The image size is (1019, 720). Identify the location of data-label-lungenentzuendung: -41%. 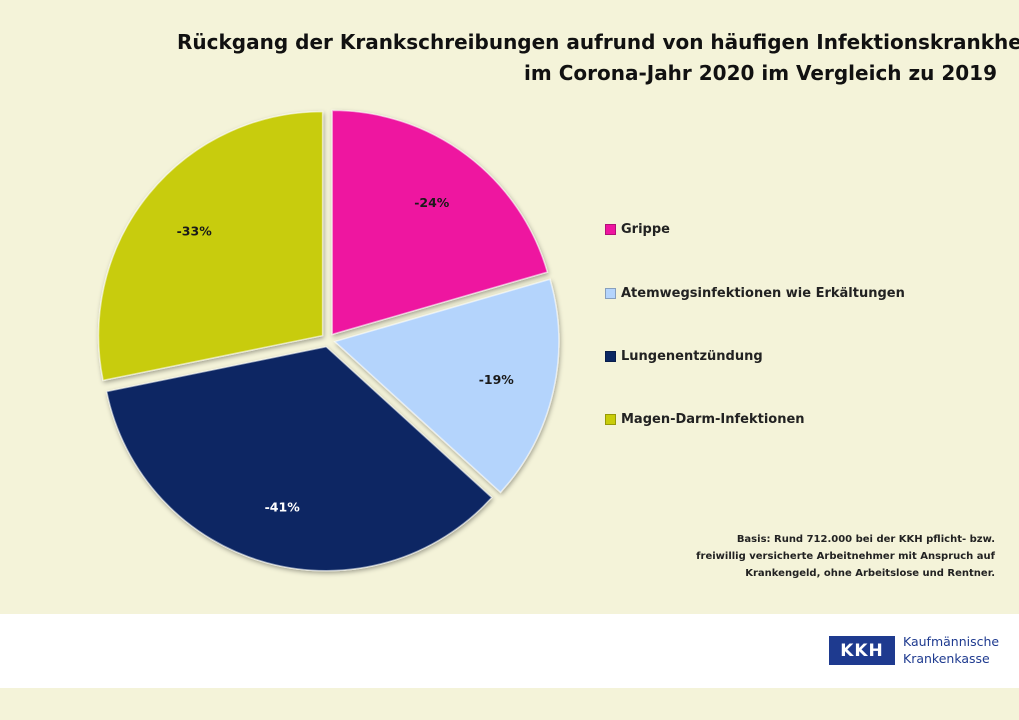
(283, 507).